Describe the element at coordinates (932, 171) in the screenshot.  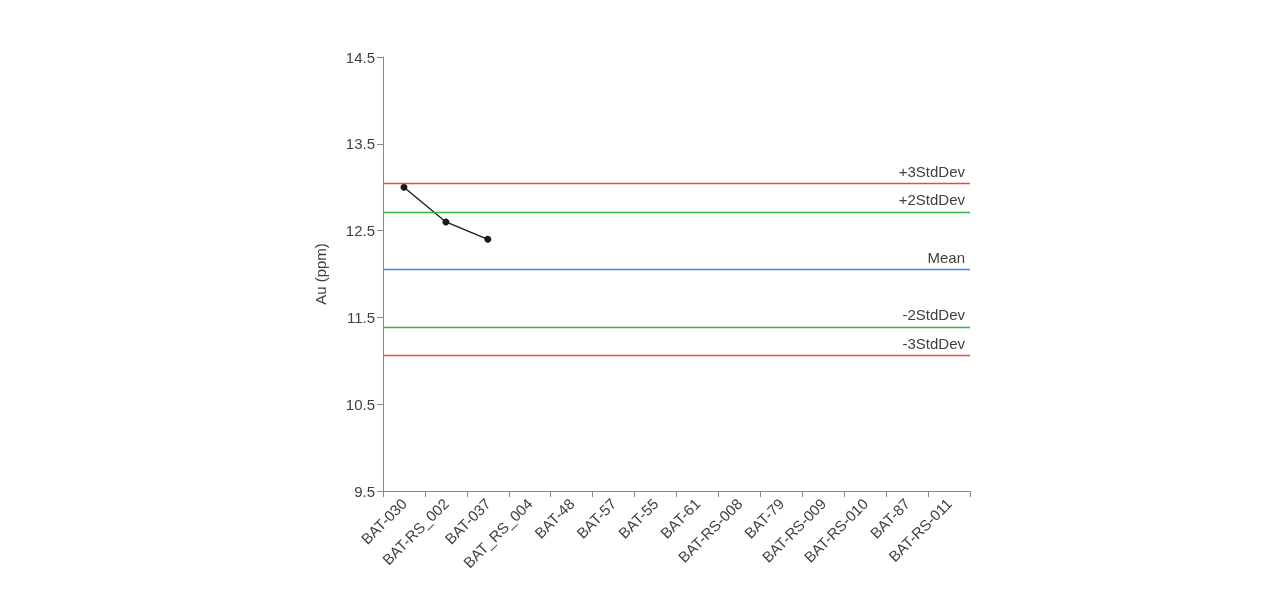
I see `ref-line-label: +3StdDev` at that location.